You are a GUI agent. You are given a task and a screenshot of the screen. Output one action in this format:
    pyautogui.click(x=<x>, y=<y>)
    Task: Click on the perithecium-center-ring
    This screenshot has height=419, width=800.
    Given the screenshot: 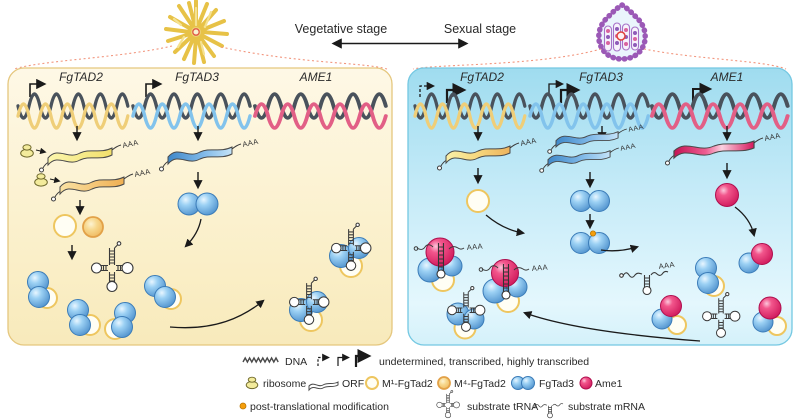 What is the action you would take?
    pyautogui.click(x=621, y=36)
    